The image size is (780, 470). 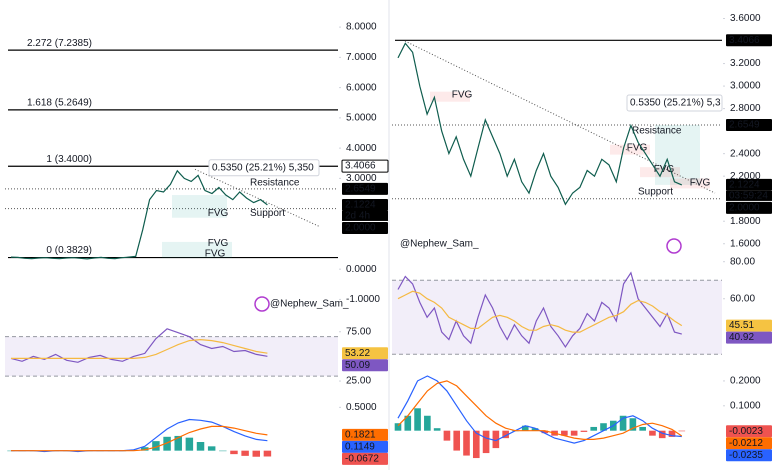 I want to click on y-tick-label: 5.0000, so click(x=361, y=118).